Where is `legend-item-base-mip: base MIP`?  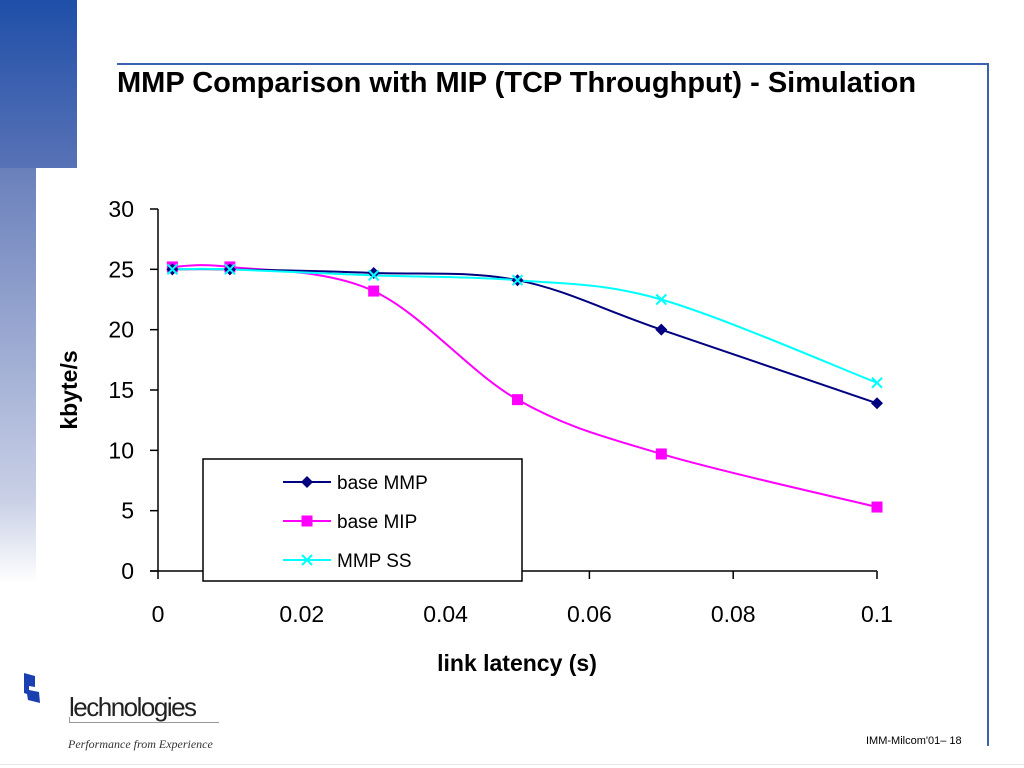
legend-item-base-mip: base MIP is located at coordinates (350, 522).